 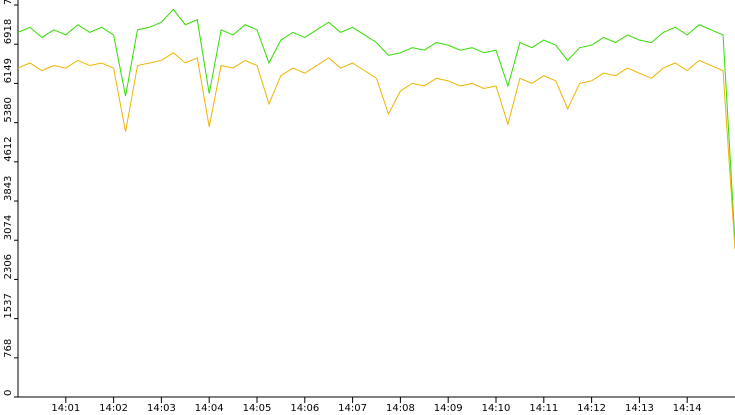 I want to click on y-tick-label: 768, so click(x=8, y=348).